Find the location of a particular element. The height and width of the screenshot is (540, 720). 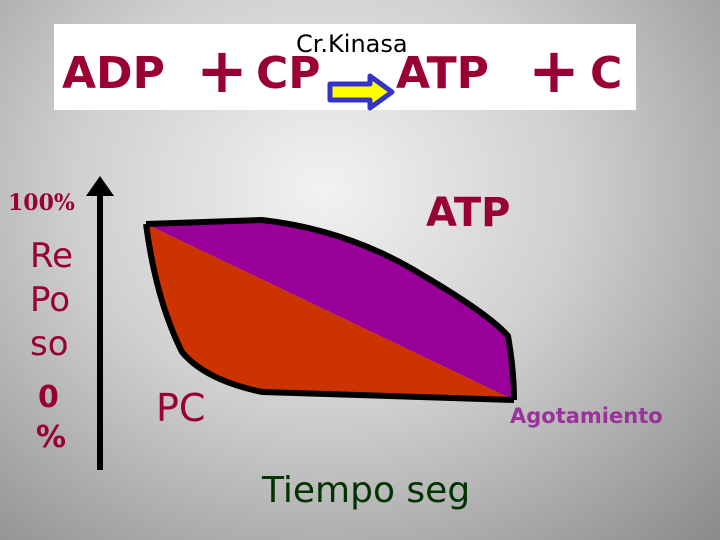

y-axis-arrowhead-icon is located at coordinates (100, 186).